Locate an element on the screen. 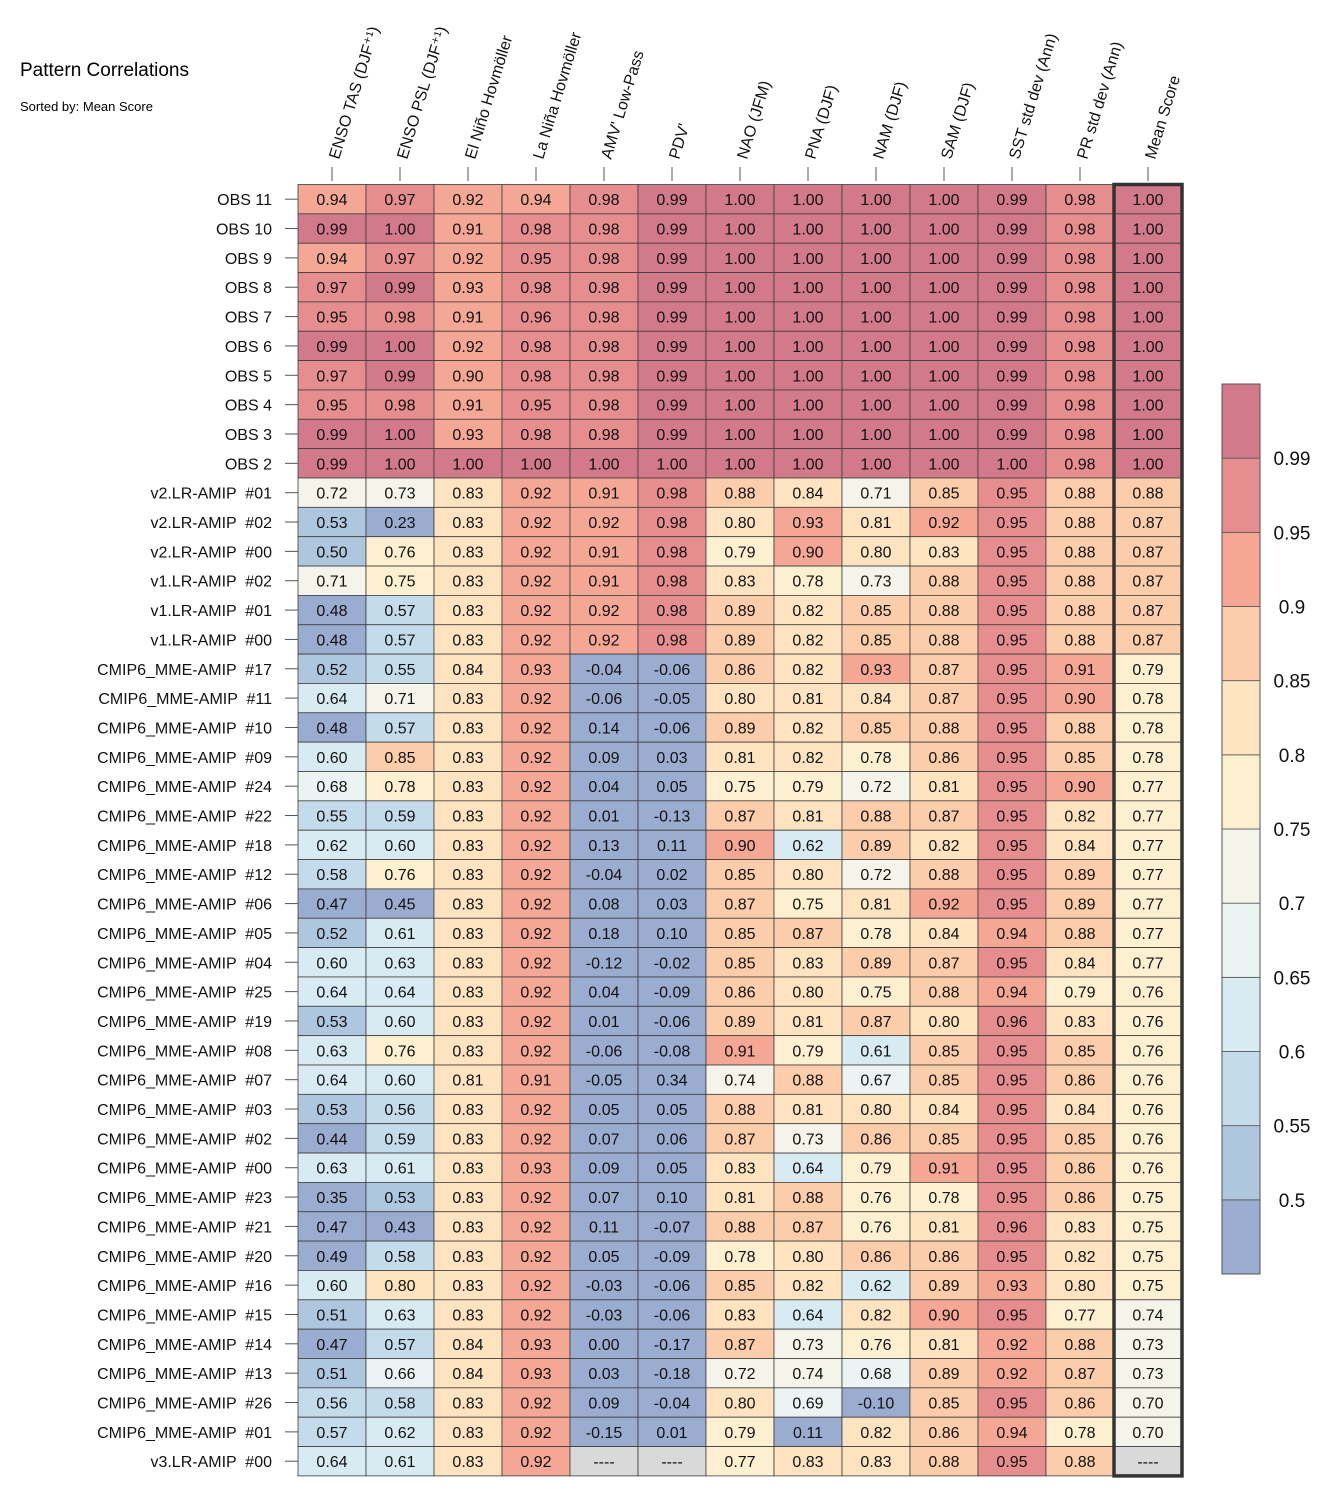 This screenshot has height=1496, width=1333. cell-value: 0.77 is located at coordinates (1147, 817).